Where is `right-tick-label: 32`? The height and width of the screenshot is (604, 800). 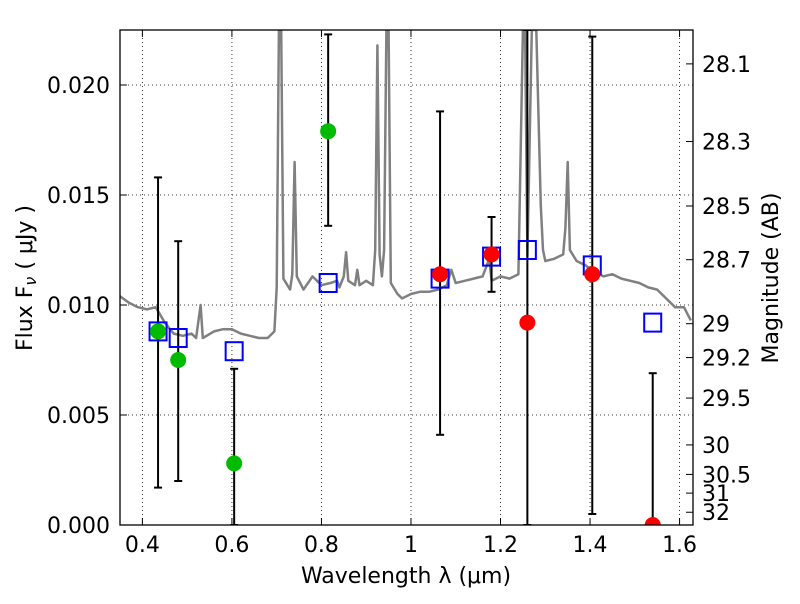
right-tick-label: 32 is located at coordinates (716, 513).